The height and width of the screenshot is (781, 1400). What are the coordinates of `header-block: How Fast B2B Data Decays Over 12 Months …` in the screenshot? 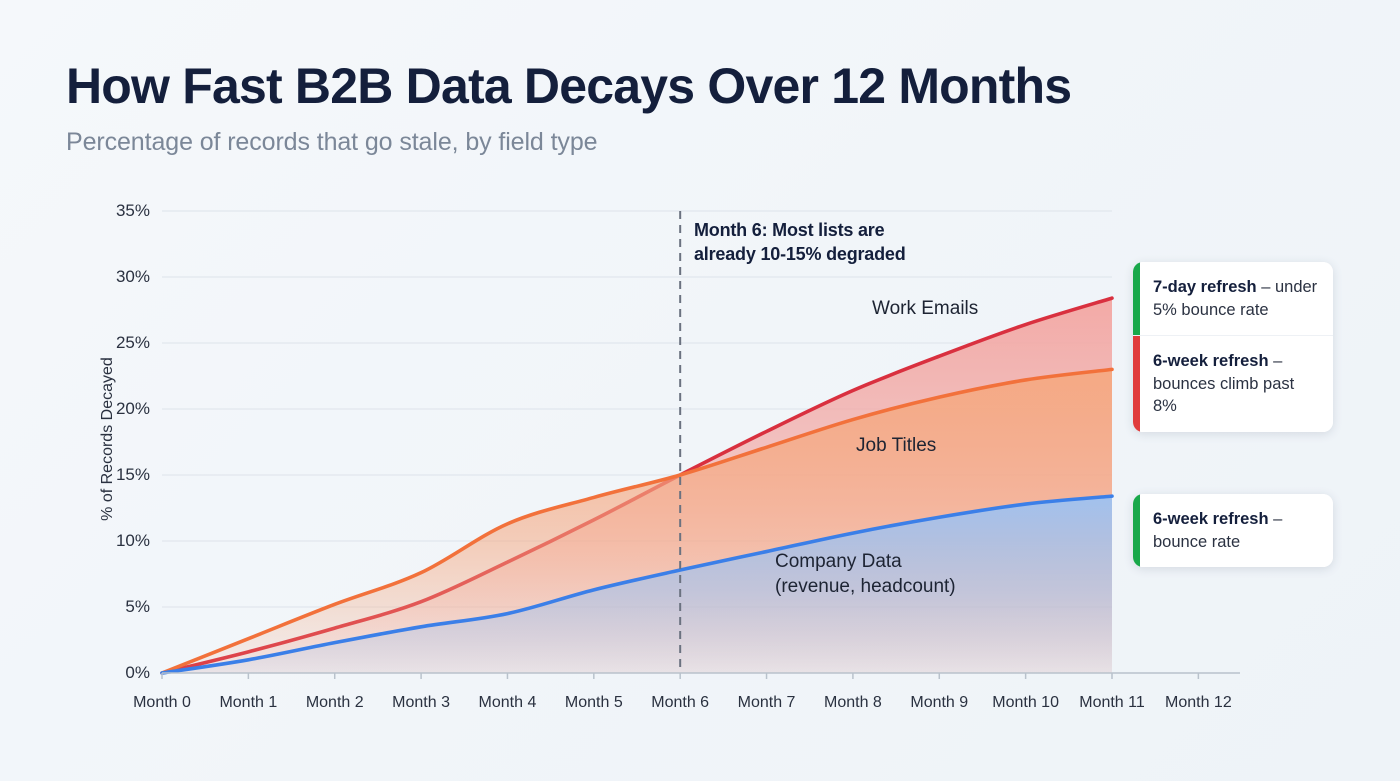 It's located at (569, 107).